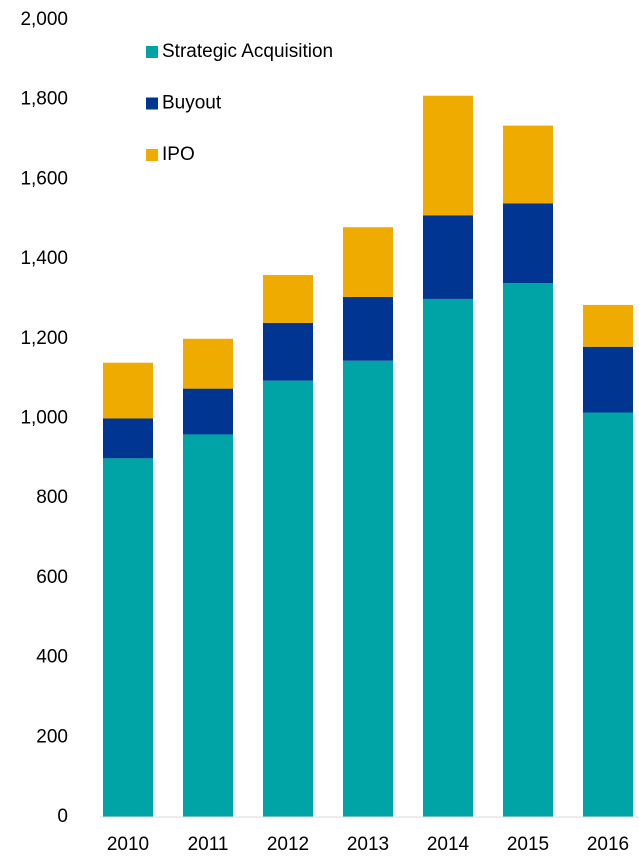  Describe the element at coordinates (52, 577) in the screenshot. I see `y-tick-label: 600` at that location.